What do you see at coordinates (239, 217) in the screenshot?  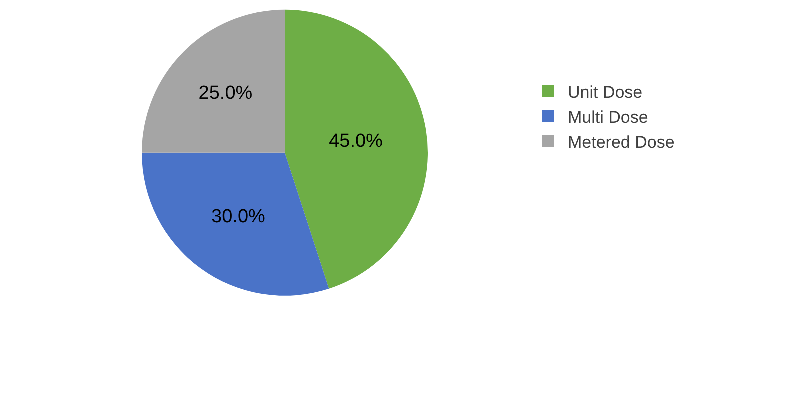 I see `data-label: 30.0%` at bounding box center [239, 217].